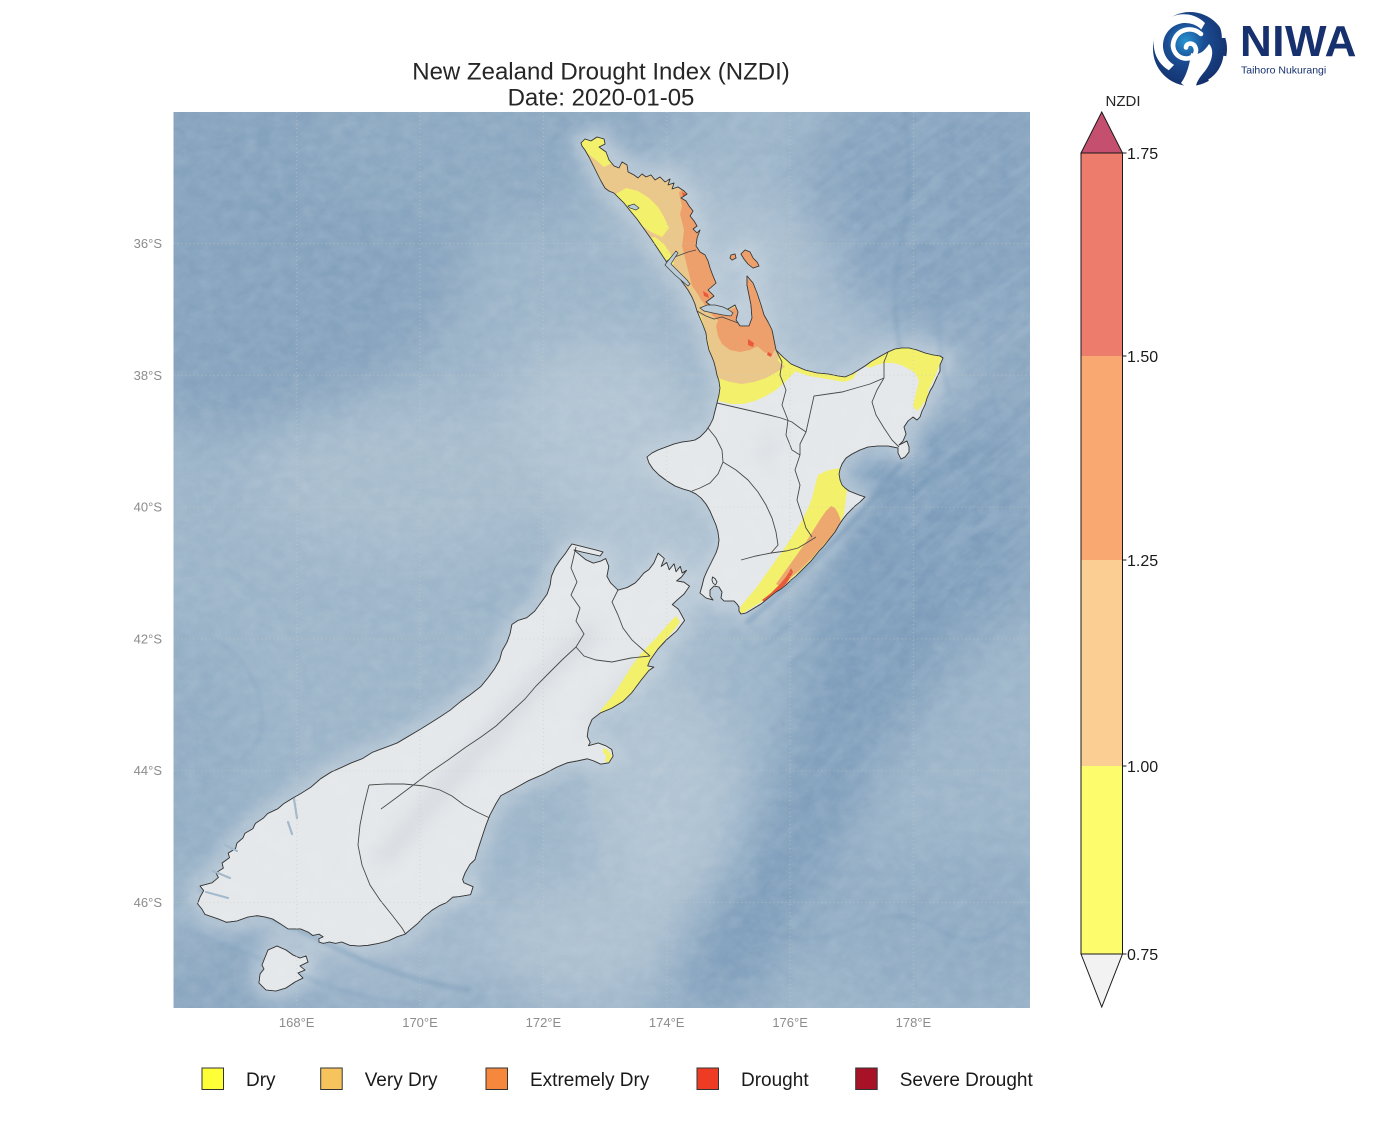 The width and height of the screenshot is (1380, 1122). Describe the element at coordinates (148, 770) in the screenshot. I see `svg-text: 44°S` at that location.